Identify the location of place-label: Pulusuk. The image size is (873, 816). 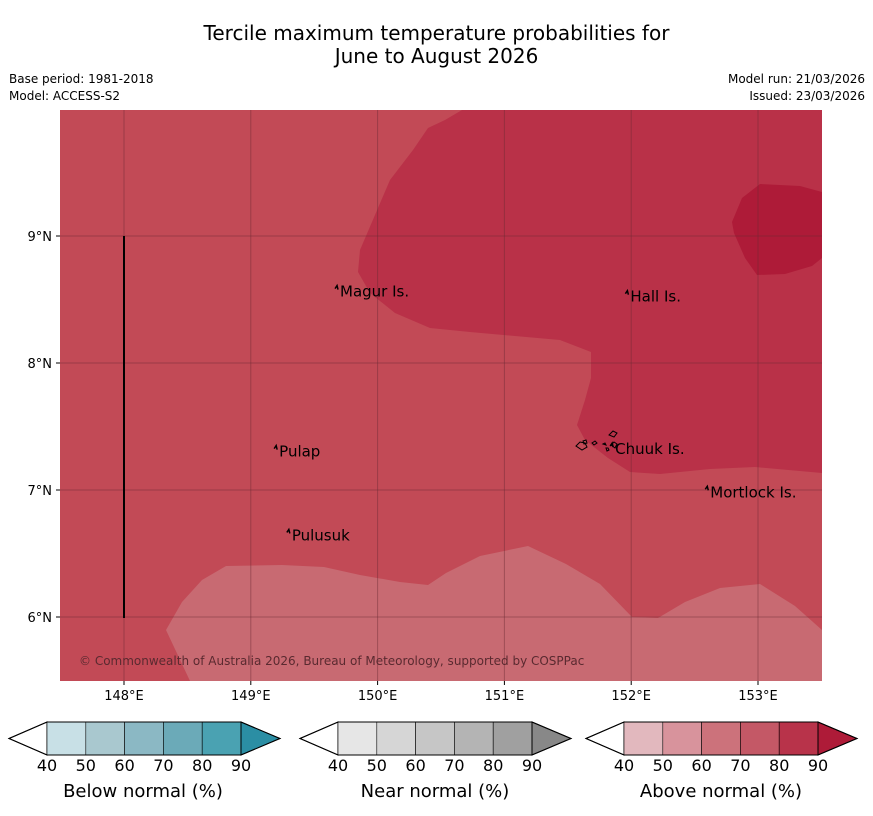
(321, 535).